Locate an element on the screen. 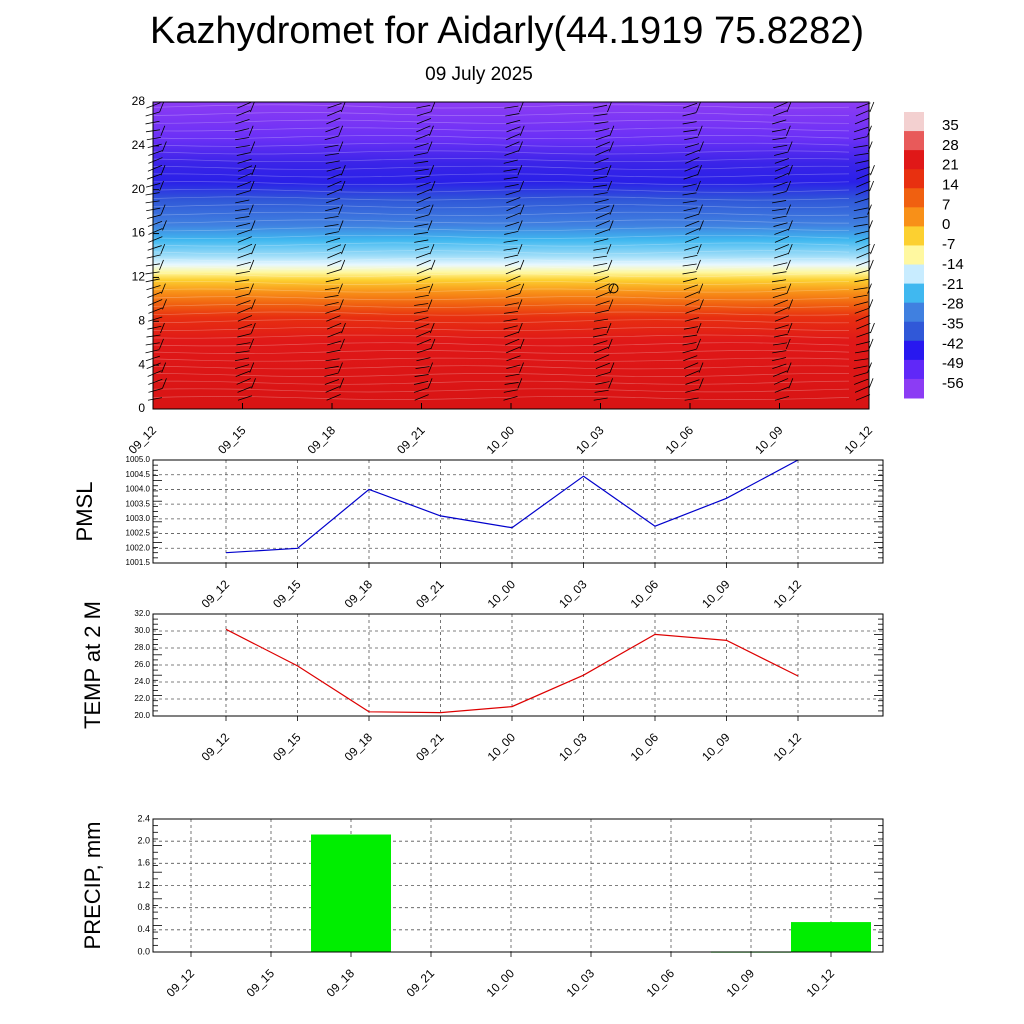  y-tick-label: 24 is located at coordinates (139, 145).